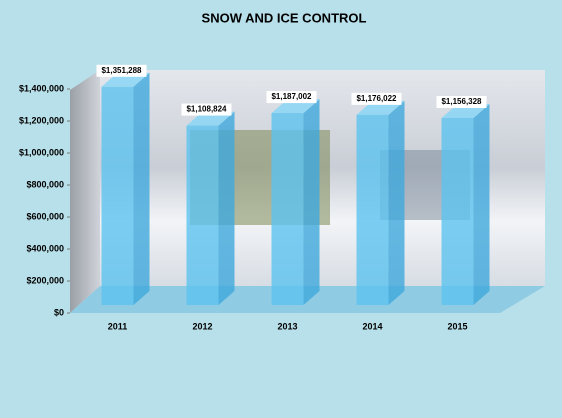  I want to click on value-label: $1,156,328, so click(461, 101).